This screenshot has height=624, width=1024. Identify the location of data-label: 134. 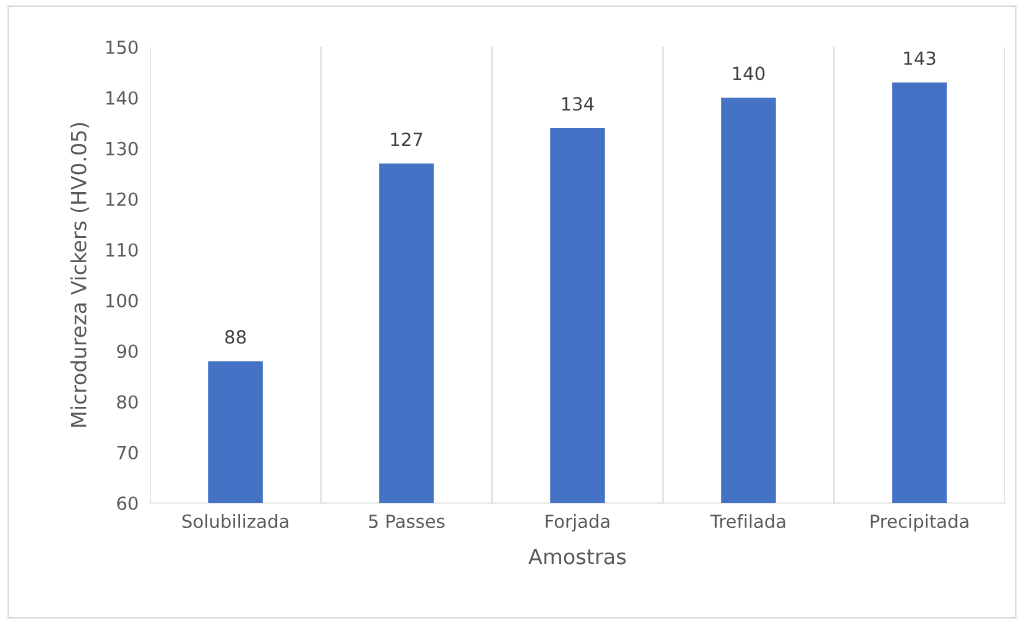
(578, 104).